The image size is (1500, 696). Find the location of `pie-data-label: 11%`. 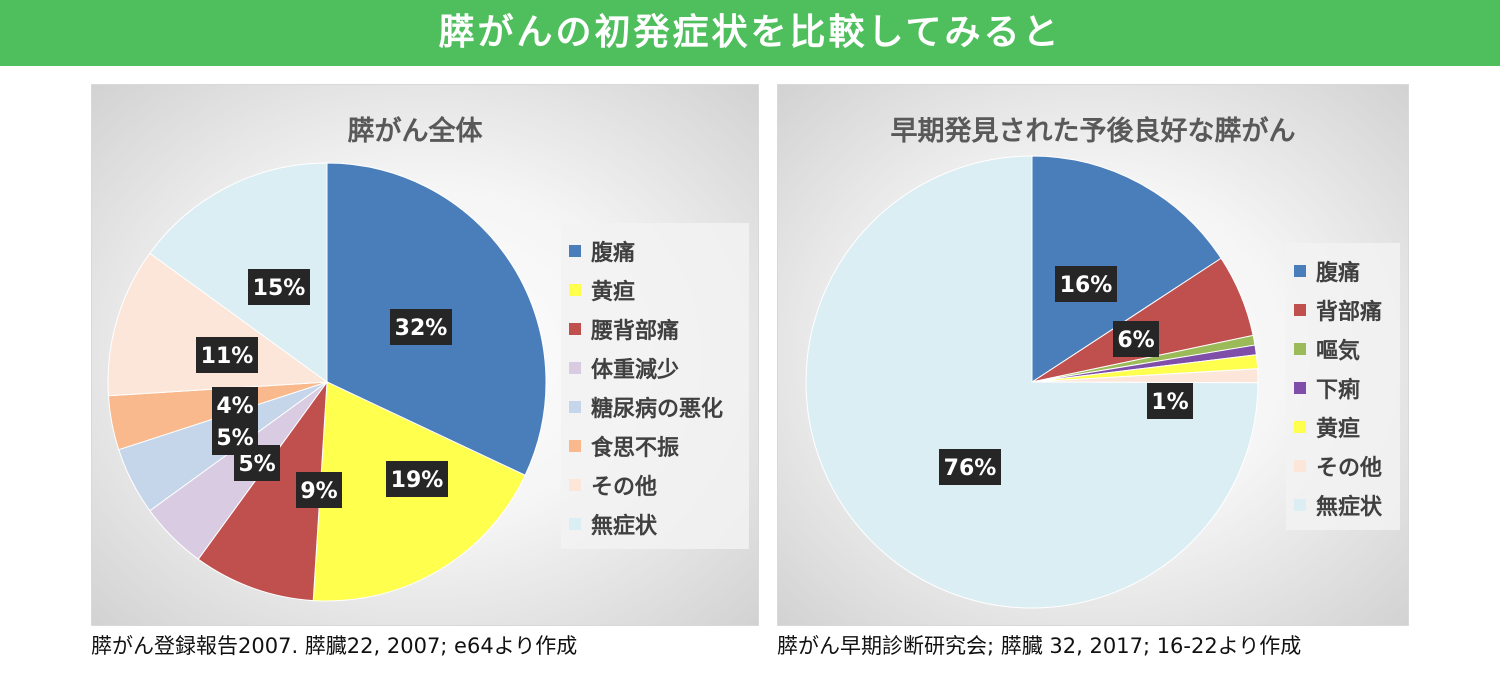

pie-data-label: 11% is located at coordinates (227, 356).